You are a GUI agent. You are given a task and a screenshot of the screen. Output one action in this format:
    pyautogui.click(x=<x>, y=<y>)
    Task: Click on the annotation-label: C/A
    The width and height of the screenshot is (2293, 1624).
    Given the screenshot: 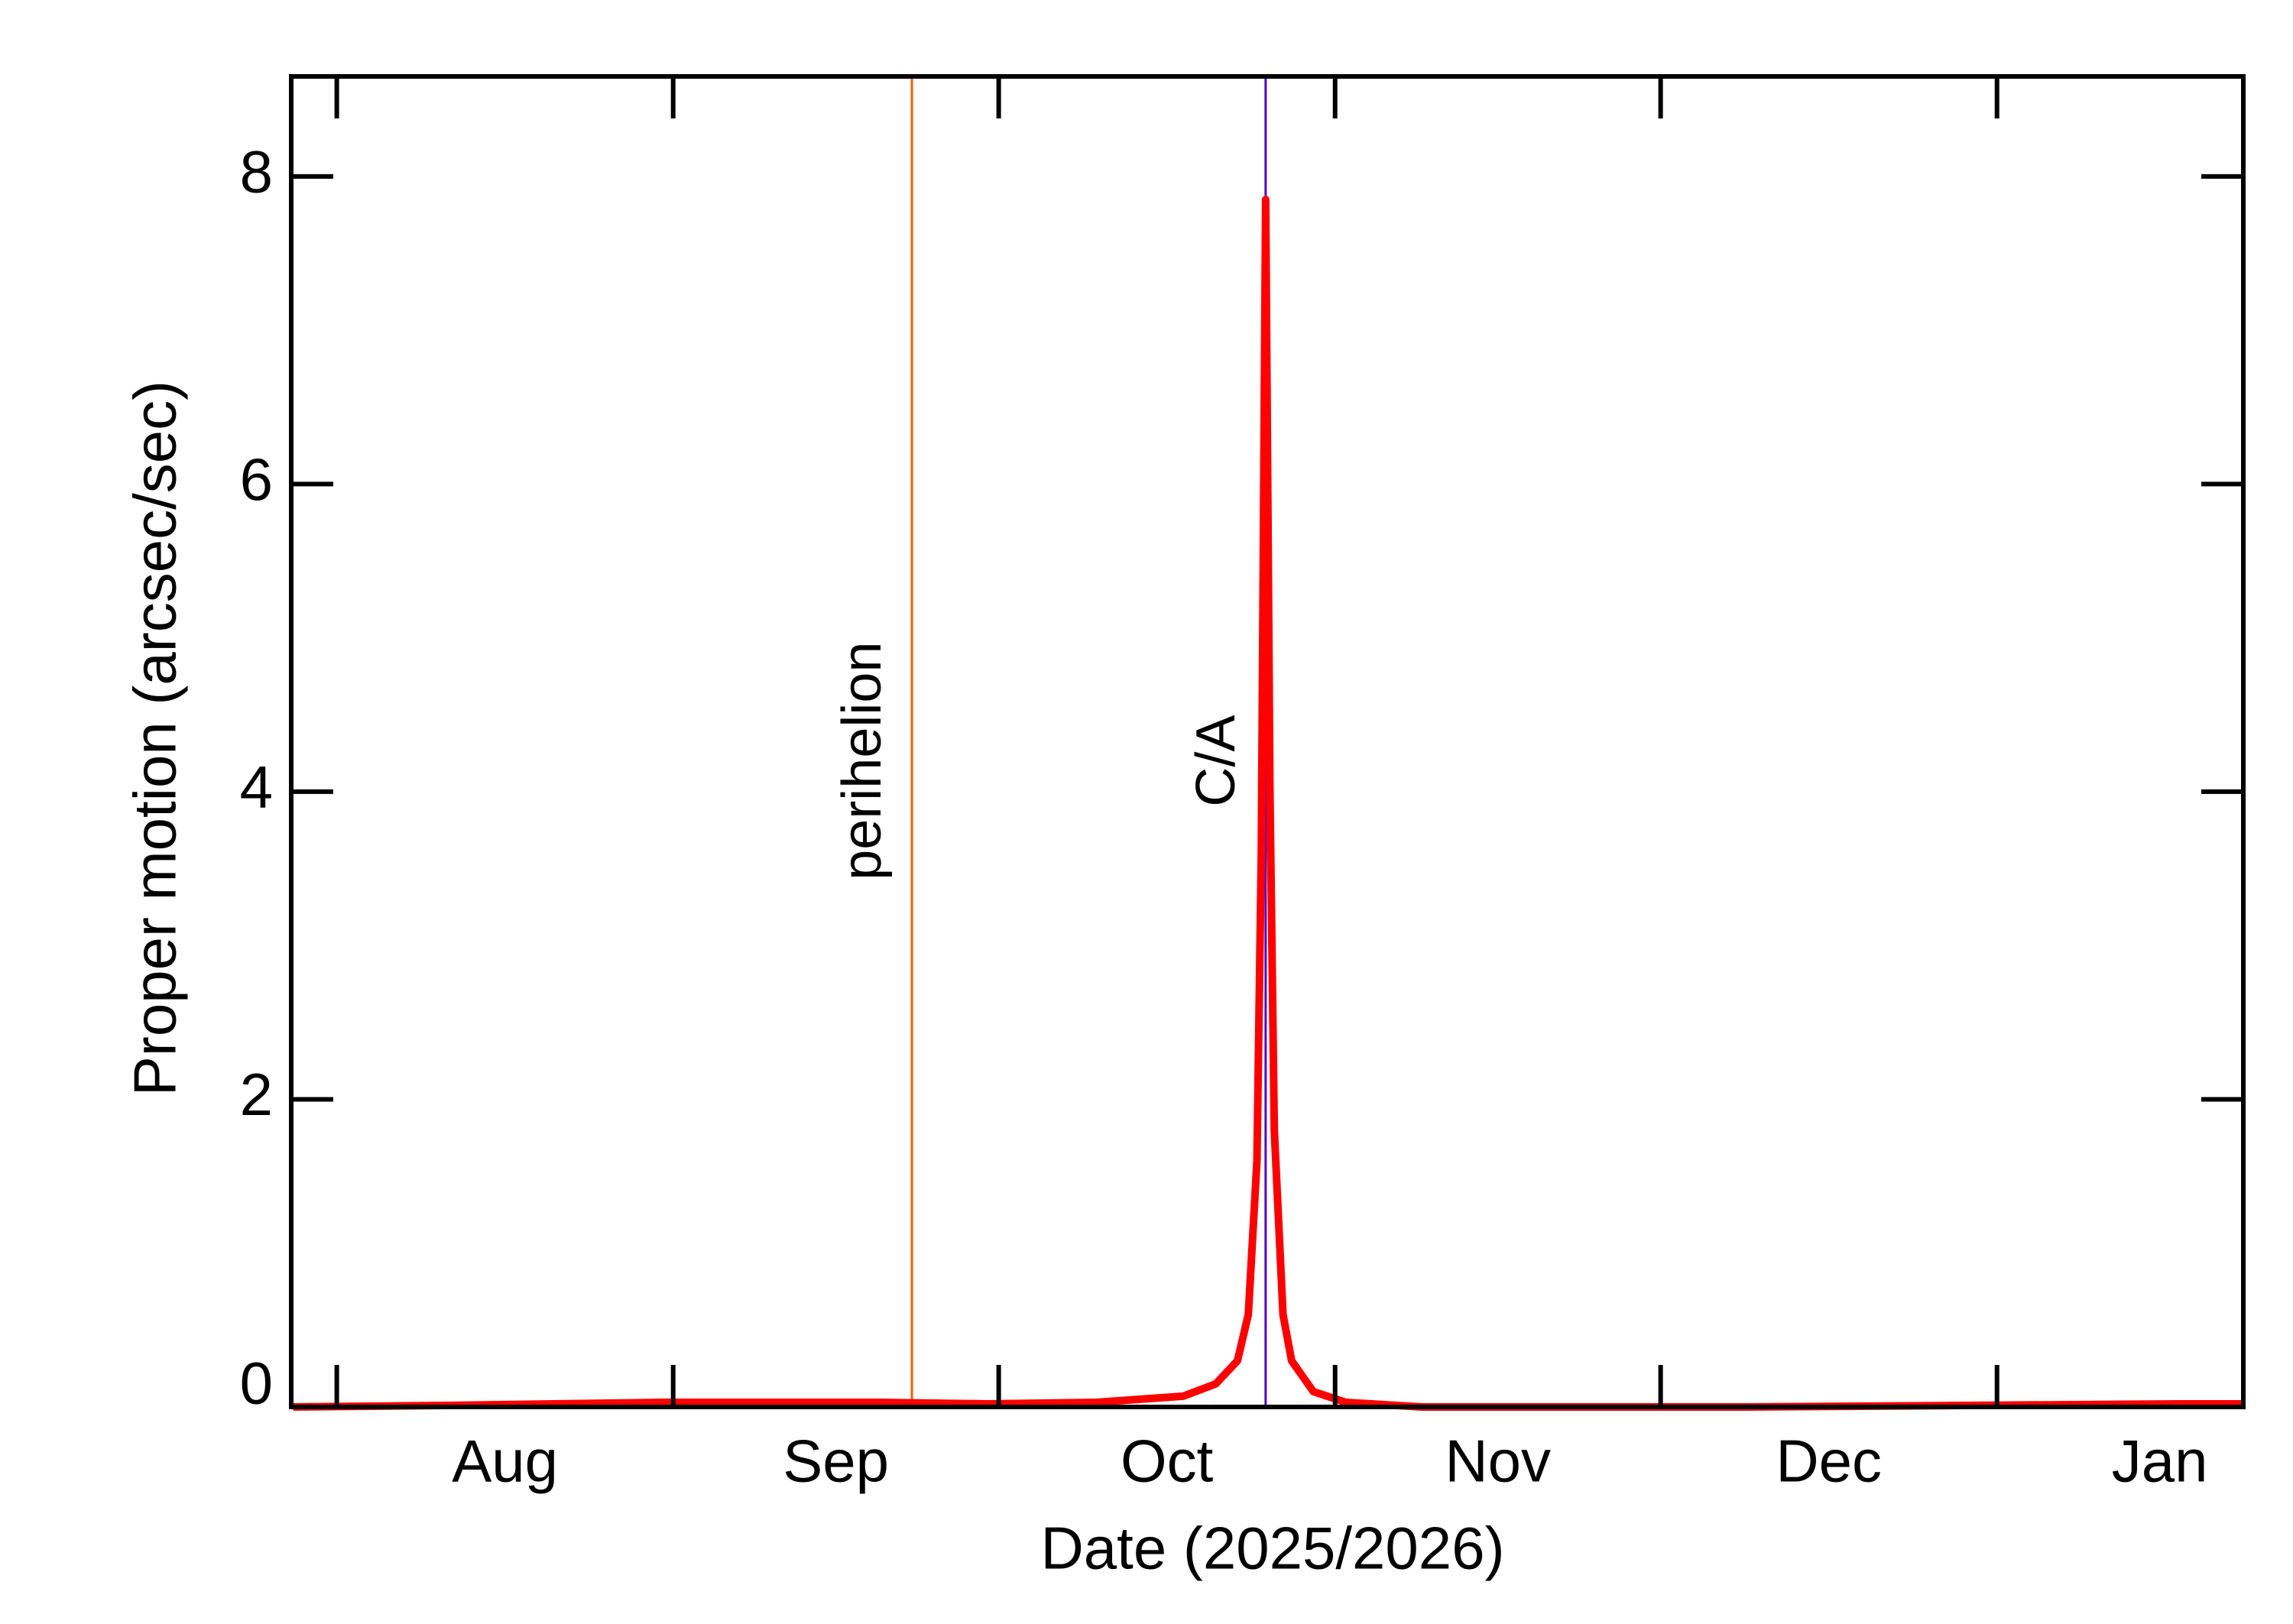 What is the action you would take?
    pyautogui.click(x=1216, y=761)
    